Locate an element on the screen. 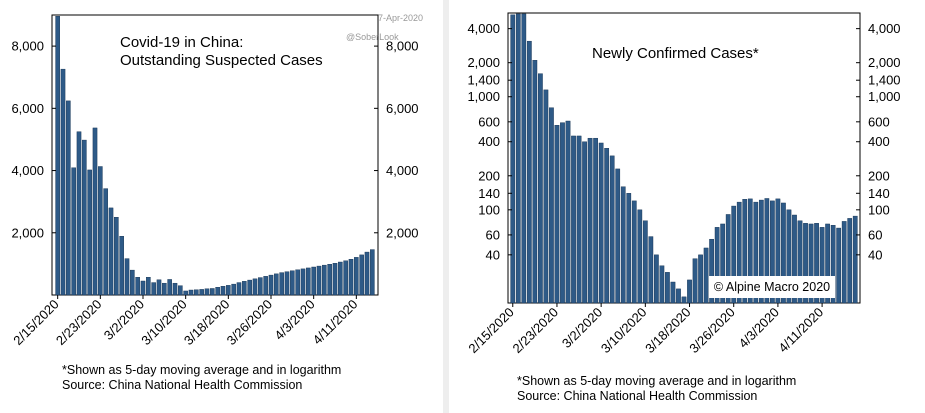  date-stamp: 7-Apr-2020 is located at coordinates (400, 18).